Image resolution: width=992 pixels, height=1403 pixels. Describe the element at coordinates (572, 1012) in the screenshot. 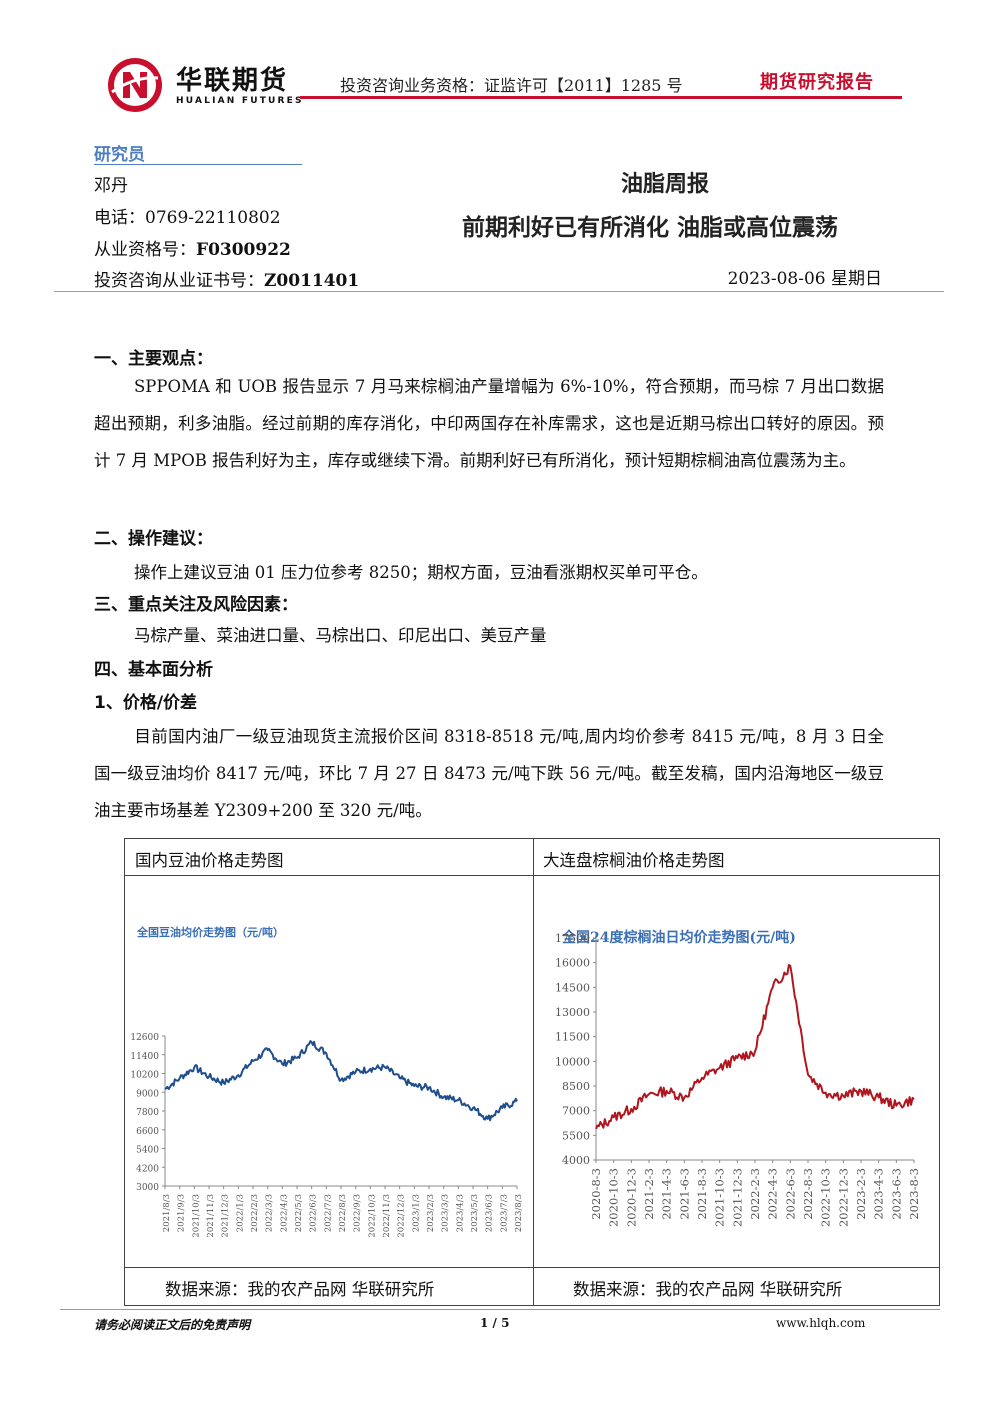

I see `y-tick-label: 13000` at that location.